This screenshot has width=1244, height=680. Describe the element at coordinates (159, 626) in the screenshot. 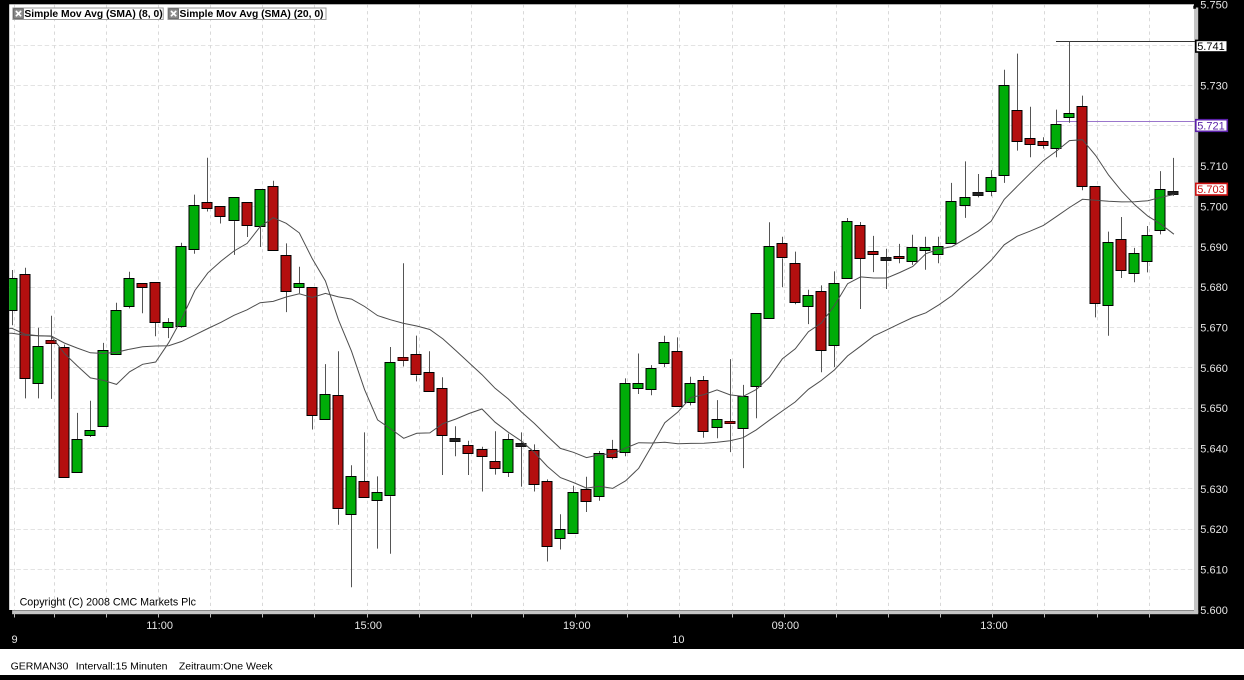

I see `svg-text: 11:00` at that location.